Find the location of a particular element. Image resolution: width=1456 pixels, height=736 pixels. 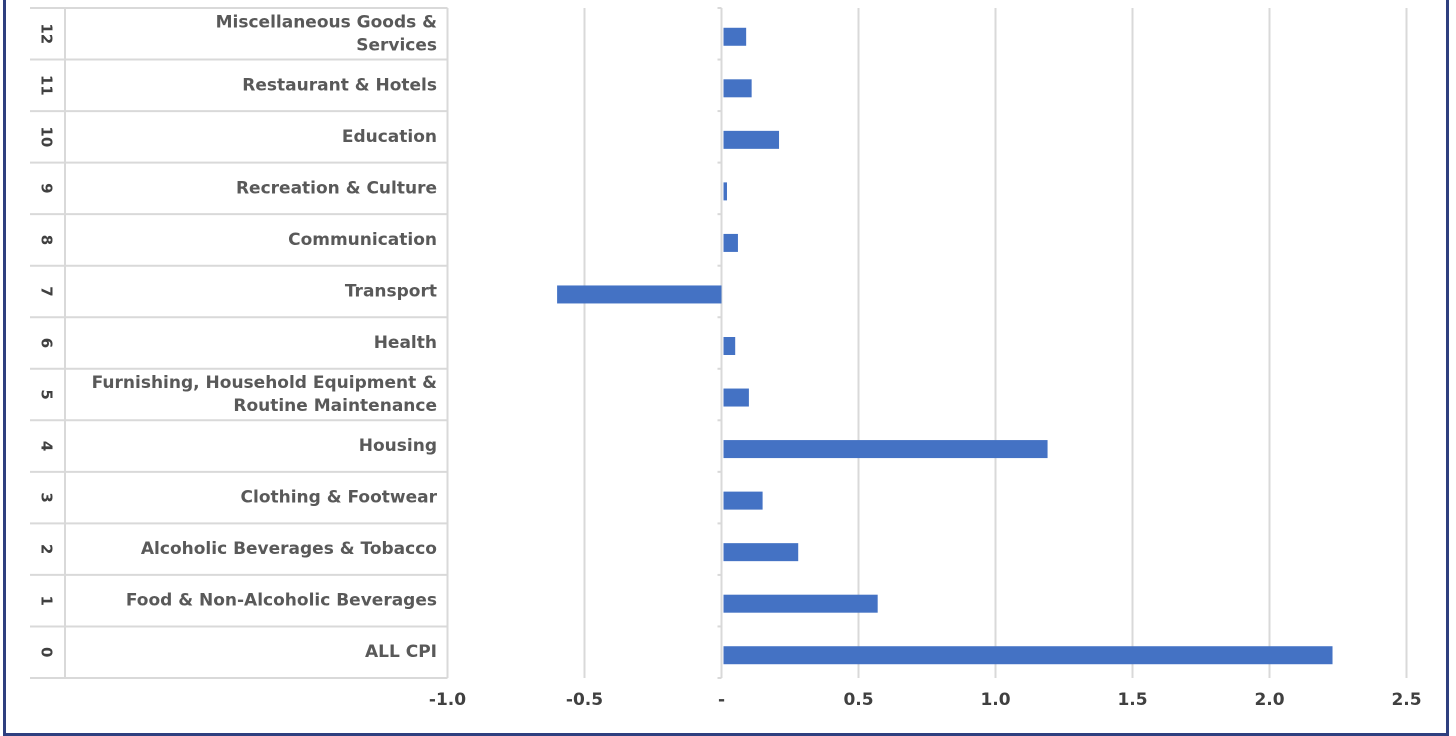

category-label: ALL CPI is located at coordinates (401, 652).